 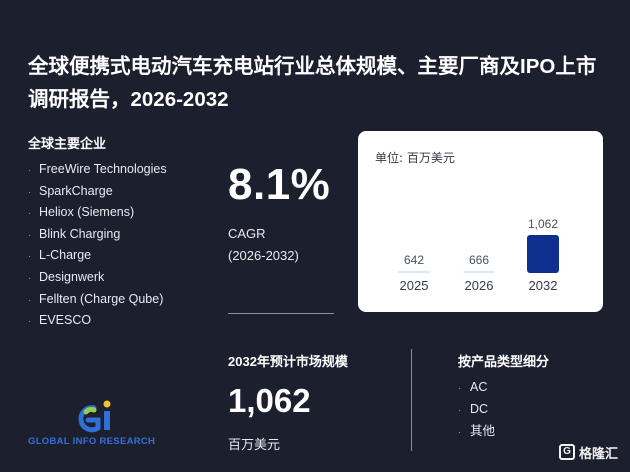 I want to click on logo-text: GLOBAL INFO RESEARCH, so click(x=92, y=441).